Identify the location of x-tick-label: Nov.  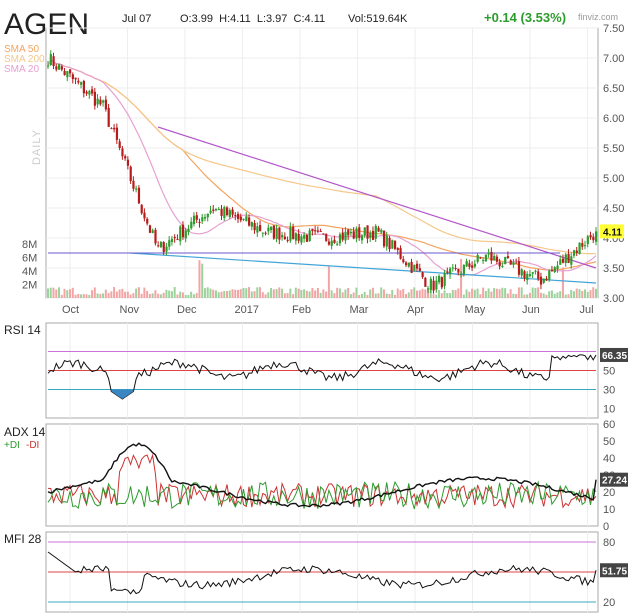
(130, 310).